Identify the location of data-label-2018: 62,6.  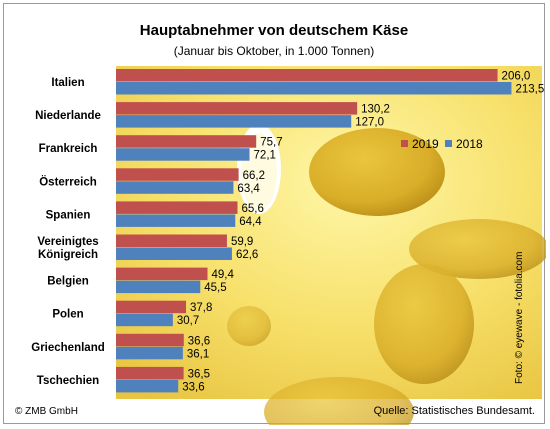
(247, 255).